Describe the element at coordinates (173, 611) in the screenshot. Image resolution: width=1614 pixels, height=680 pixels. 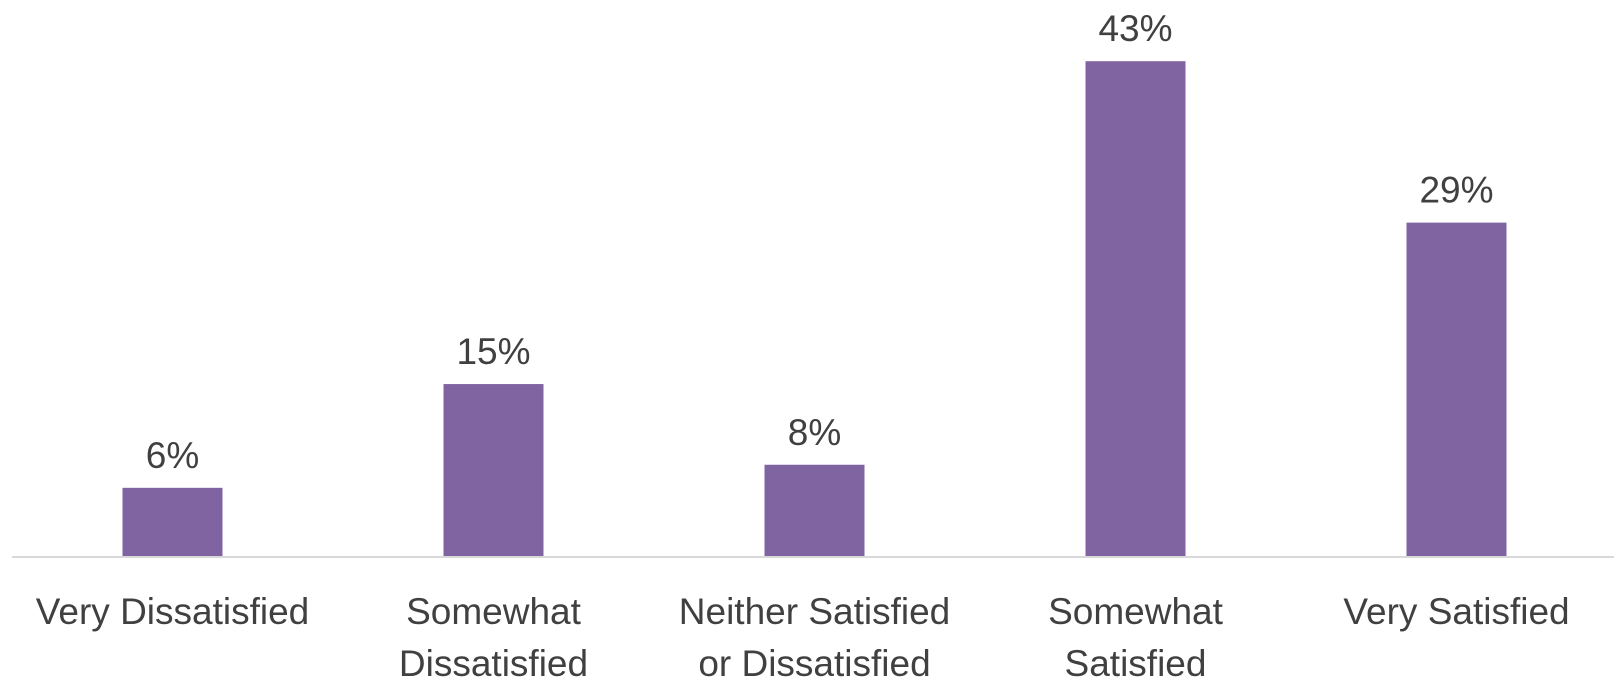
I see `category-label: Very Dissatisfied` at that location.